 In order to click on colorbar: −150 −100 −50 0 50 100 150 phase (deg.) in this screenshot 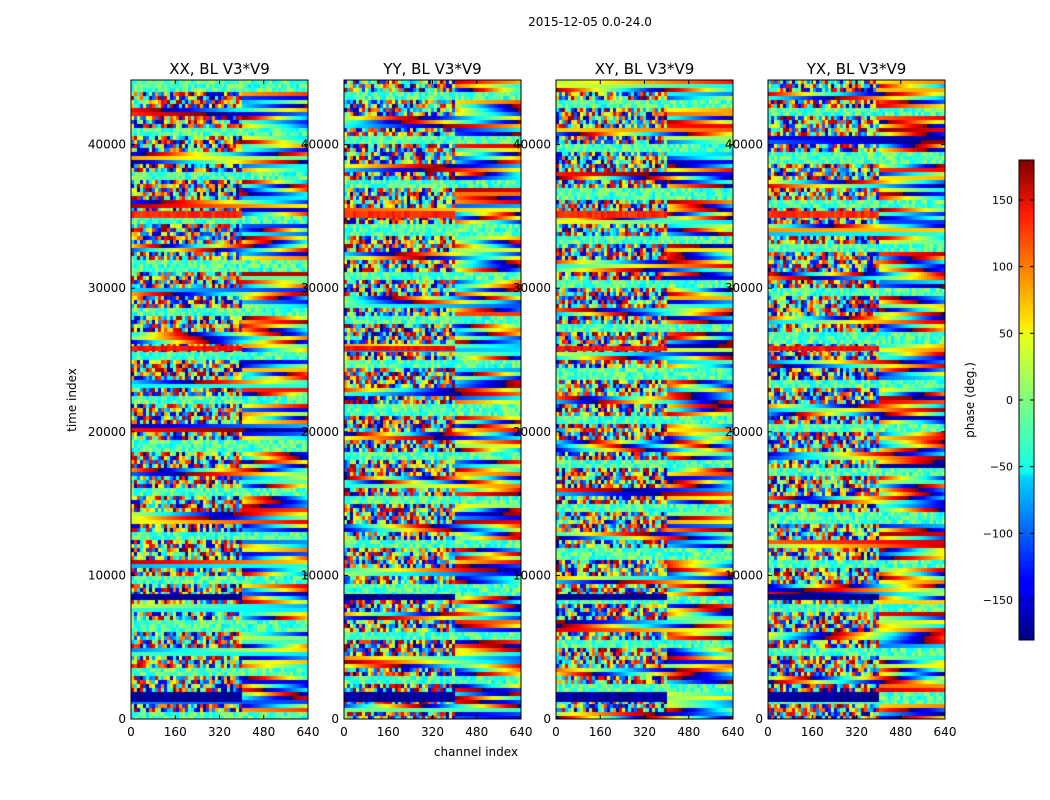, I will do `click(999, 400)`.